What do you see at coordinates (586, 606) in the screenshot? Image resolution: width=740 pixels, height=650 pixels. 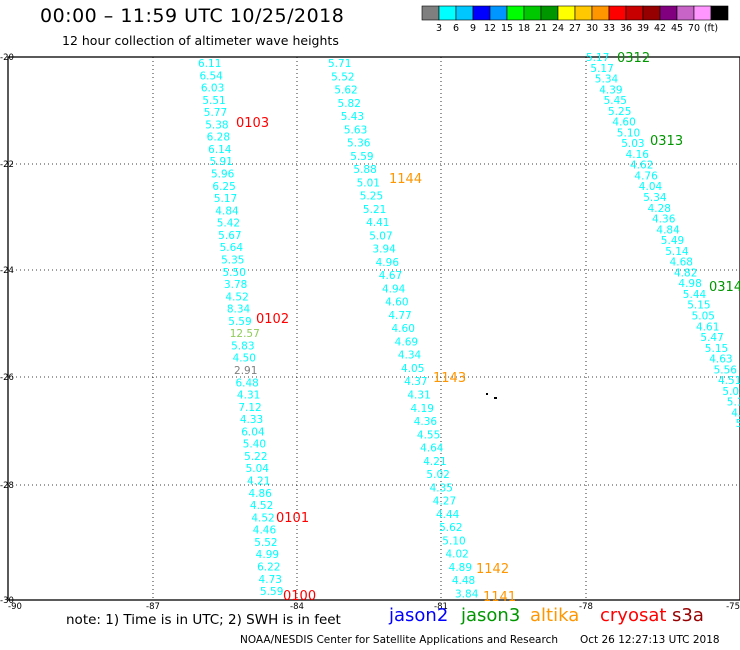 I see `lon-tick-label: -78` at bounding box center [586, 606].